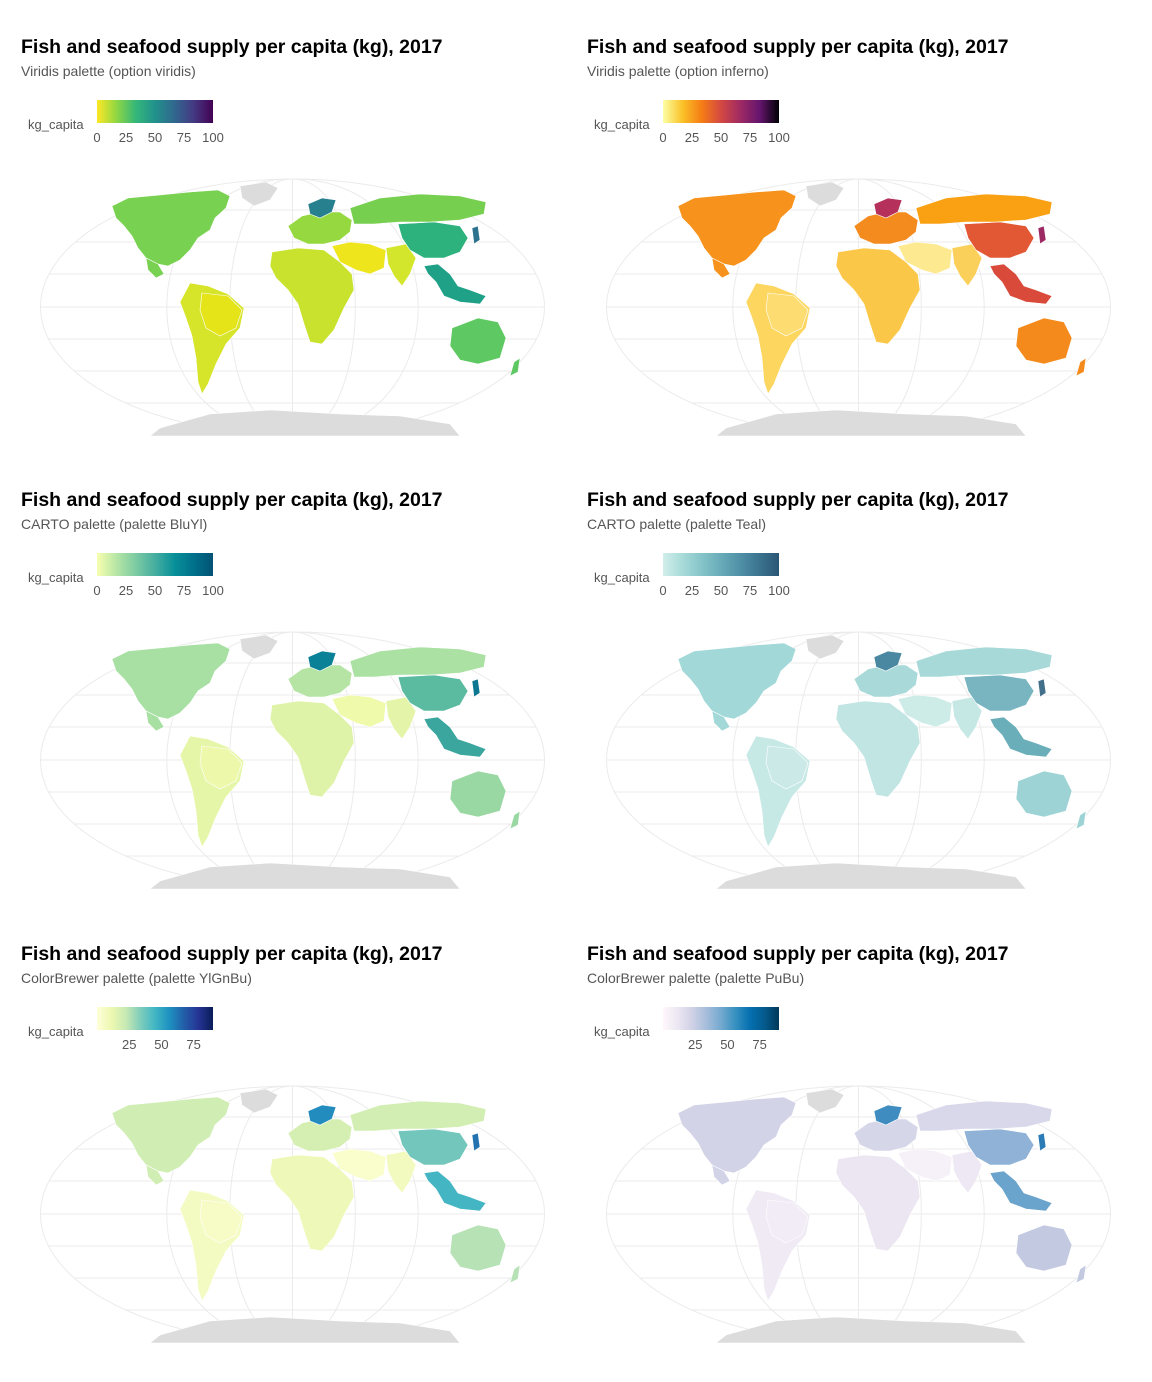  I want to click on chart-subtitle: CARTO palette (palette Teal), so click(676, 524).